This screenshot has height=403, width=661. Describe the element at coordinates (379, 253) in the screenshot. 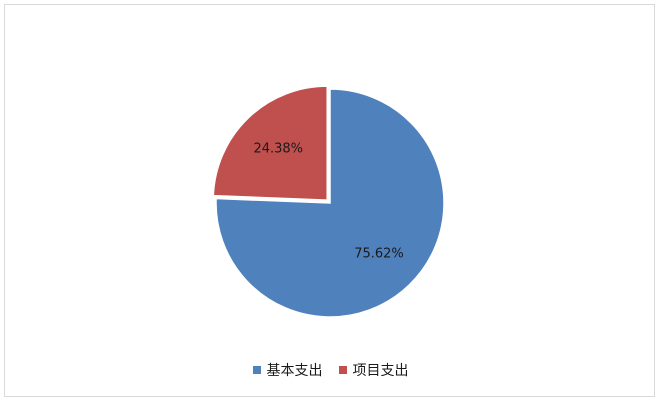

I see `pie-data-label-1: 75.62%` at that location.